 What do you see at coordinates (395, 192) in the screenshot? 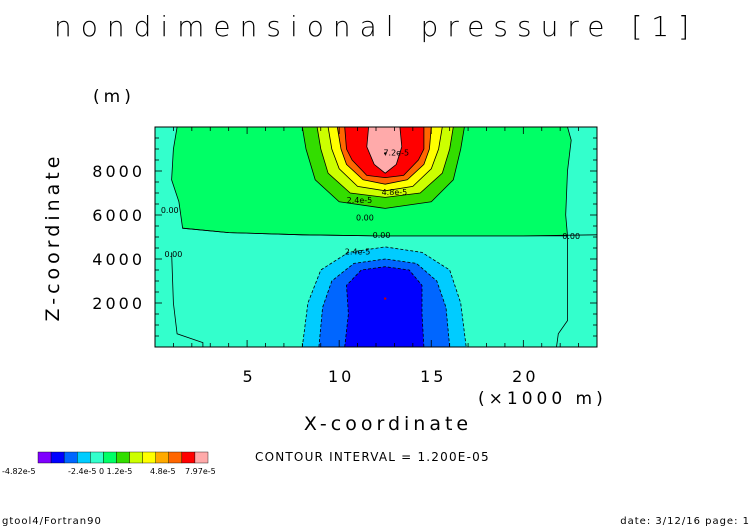
I see `contour-label: 4.8e-5` at bounding box center [395, 192].